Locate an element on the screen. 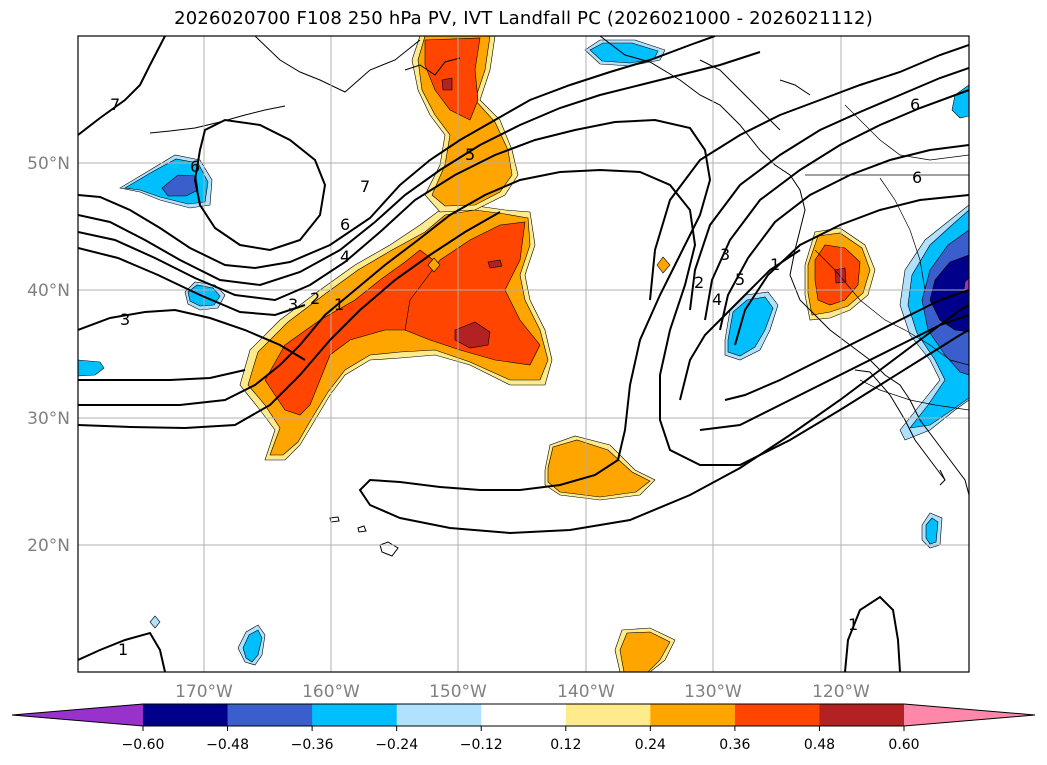  colorbar-tick-label: −0.12 is located at coordinates (481, 745).